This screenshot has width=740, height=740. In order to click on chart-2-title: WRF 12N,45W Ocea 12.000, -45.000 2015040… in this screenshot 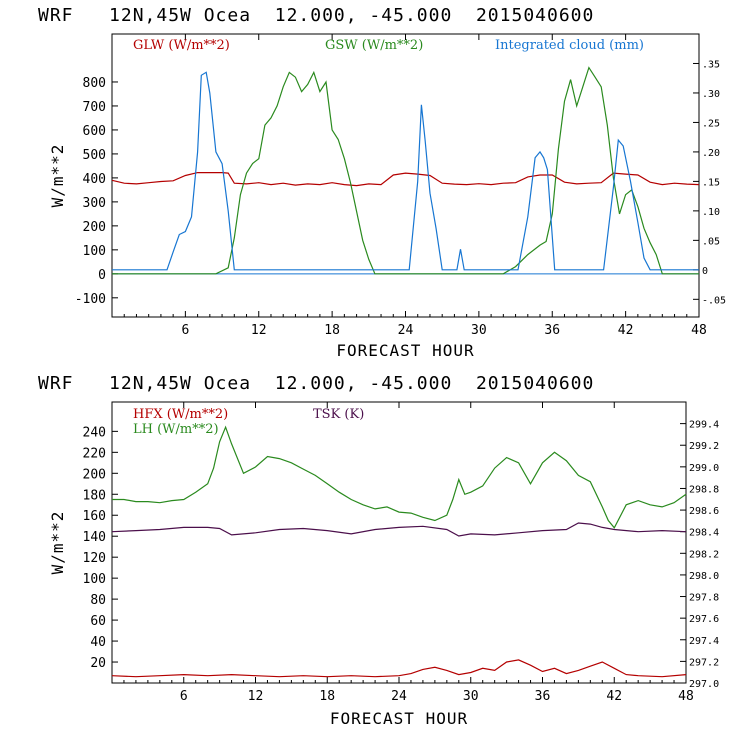, I will do `click(316, 383)`.